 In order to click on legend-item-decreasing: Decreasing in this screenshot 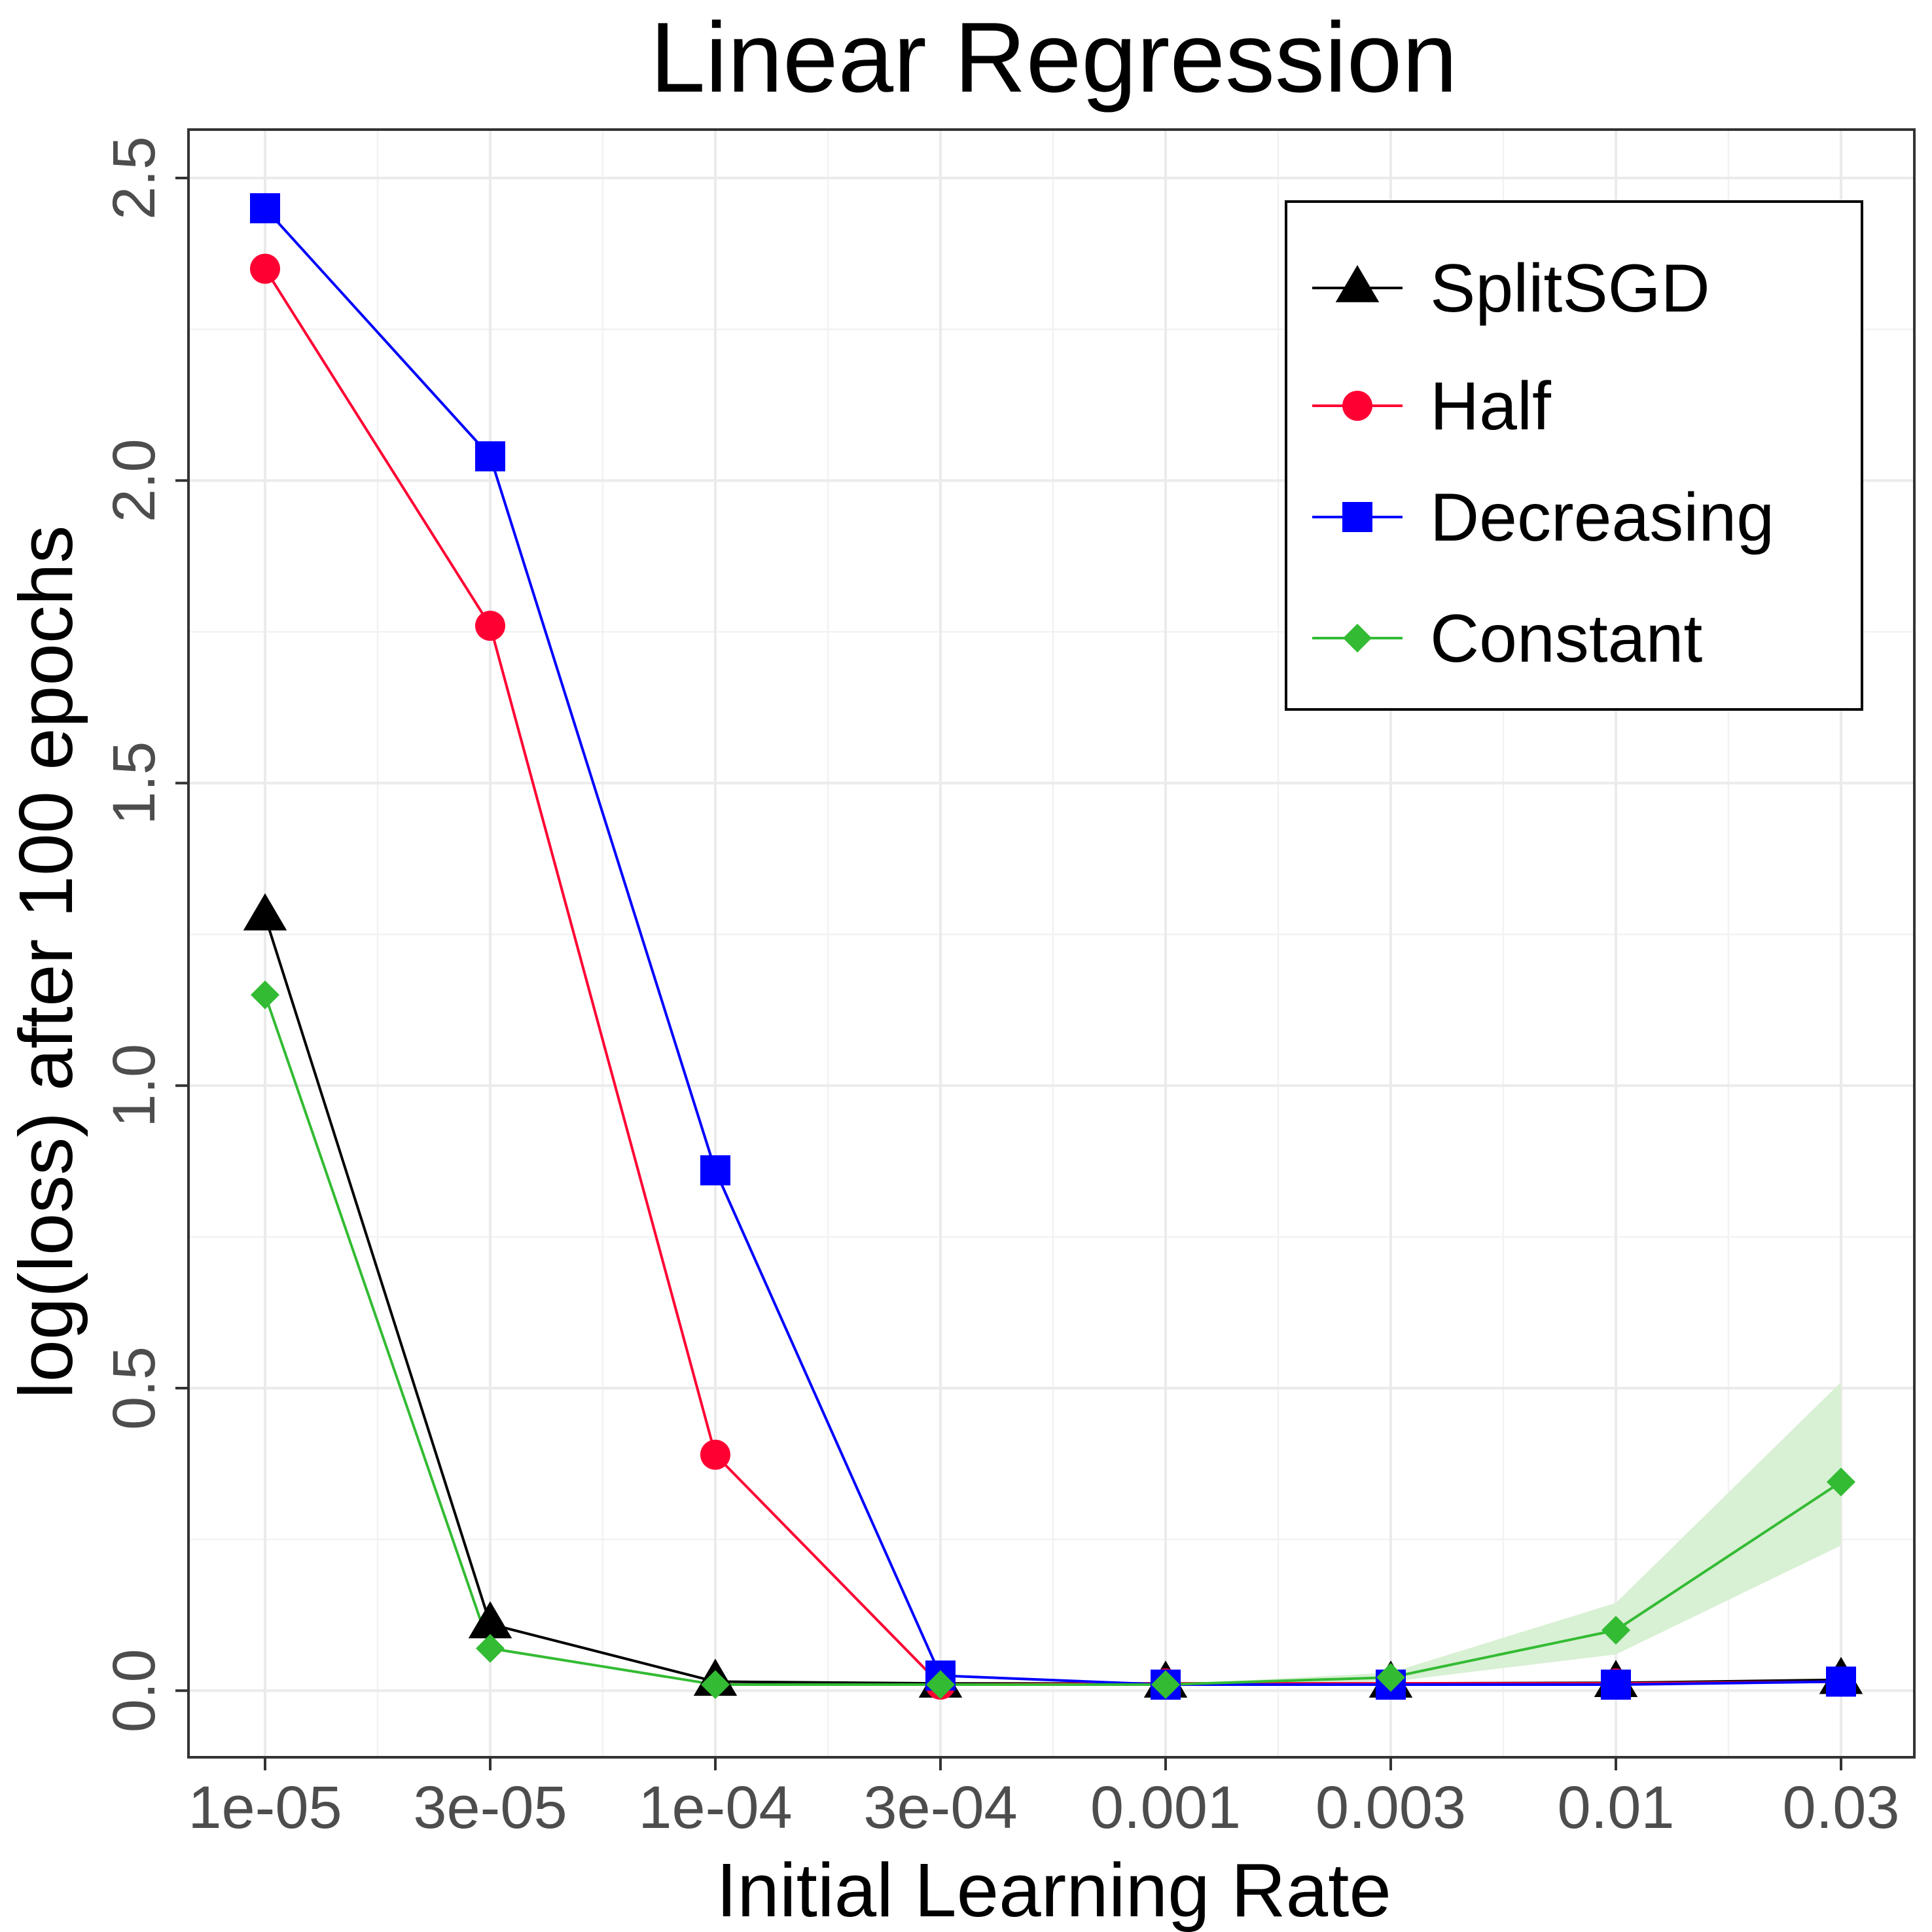, I will do `click(1543, 518)`.